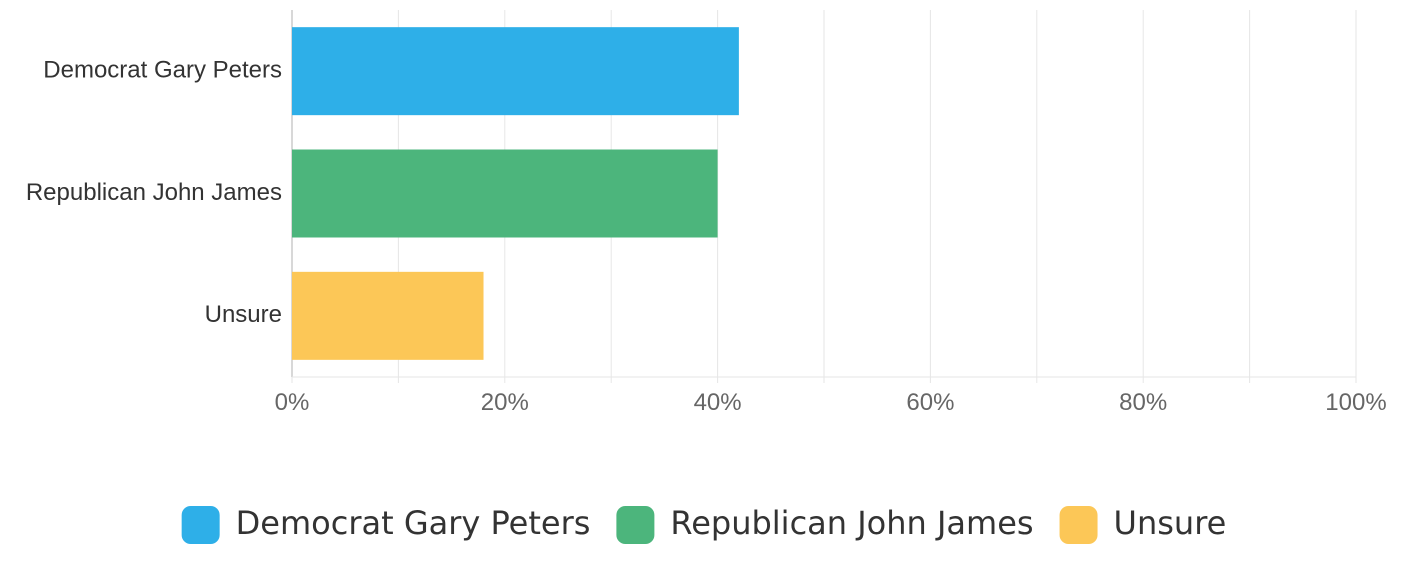 This screenshot has width=1408, height=565. Describe the element at coordinates (505, 402) in the screenshot. I see `x-tick-label: 20%` at that location.